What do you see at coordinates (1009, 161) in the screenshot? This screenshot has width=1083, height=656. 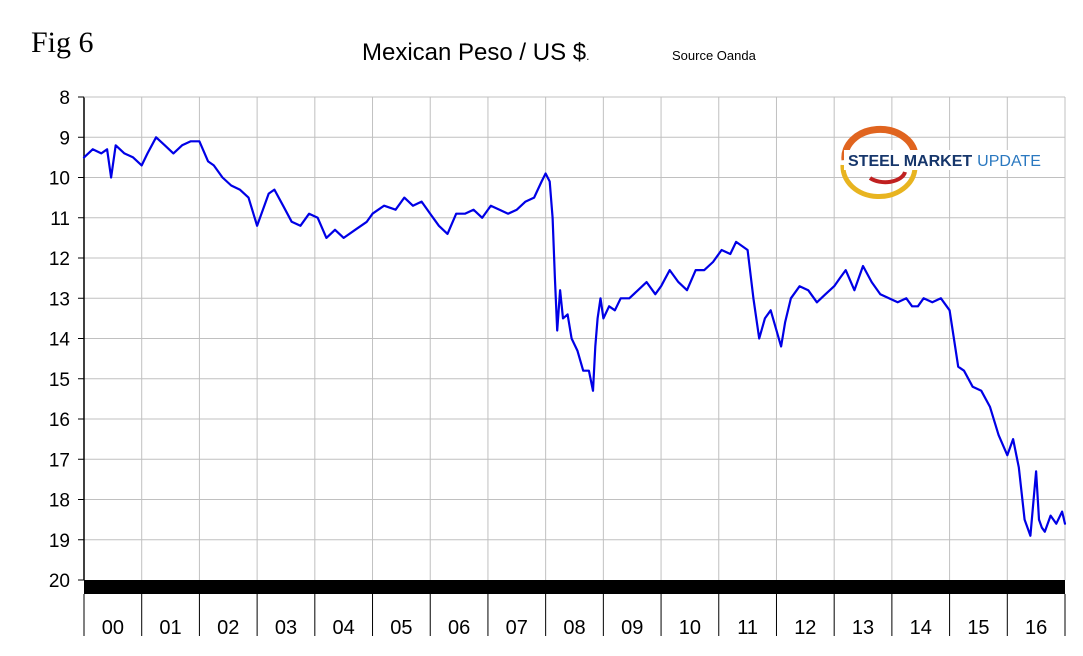 I see `logo-suffix: UPDATE` at bounding box center [1009, 161].